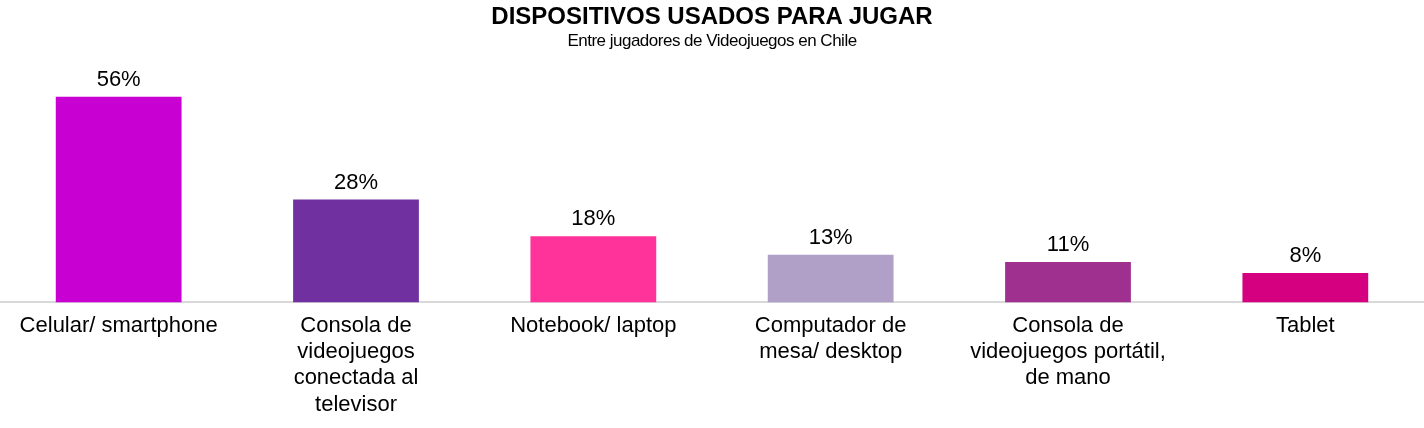 This screenshot has height=428, width=1424. What do you see at coordinates (593, 324) in the screenshot?
I see `x-tick-label: Notebook/ laptop` at bounding box center [593, 324].